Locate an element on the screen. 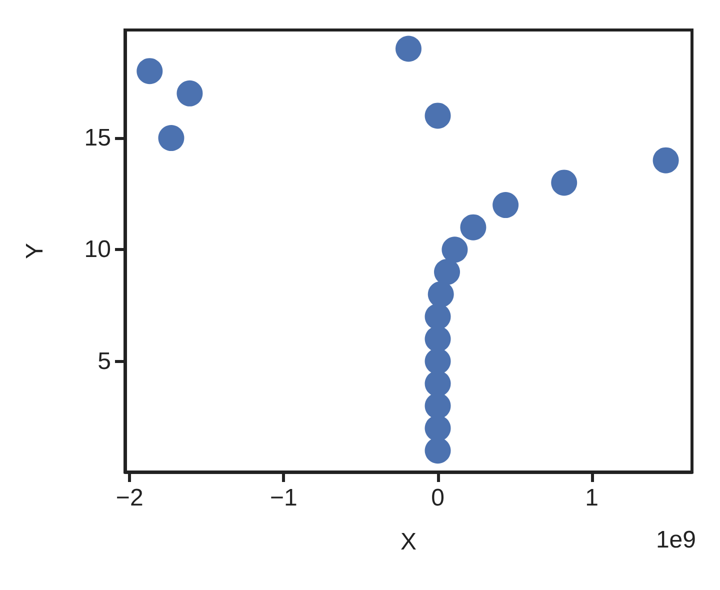 The image size is (720, 590). x-axis-title: X is located at coordinates (408, 542).